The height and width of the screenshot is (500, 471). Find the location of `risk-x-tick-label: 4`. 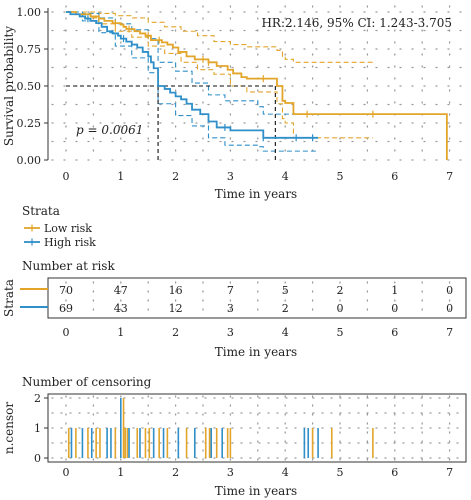

risk-x-tick-label: 4 is located at coordinates (285, 332).